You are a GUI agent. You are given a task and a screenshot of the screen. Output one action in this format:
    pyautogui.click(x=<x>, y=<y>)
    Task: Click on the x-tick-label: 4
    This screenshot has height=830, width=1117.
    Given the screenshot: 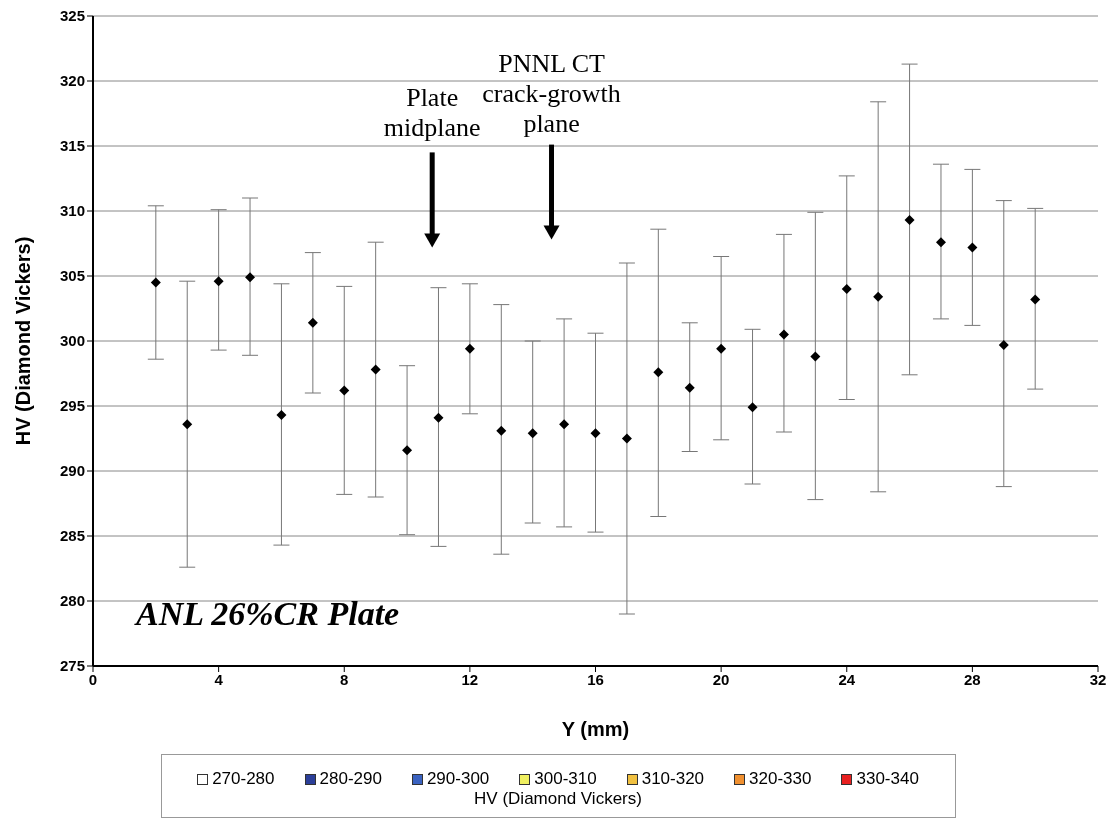 What is the action you would take?
    pyautogui.click(x=219, y=679)
    